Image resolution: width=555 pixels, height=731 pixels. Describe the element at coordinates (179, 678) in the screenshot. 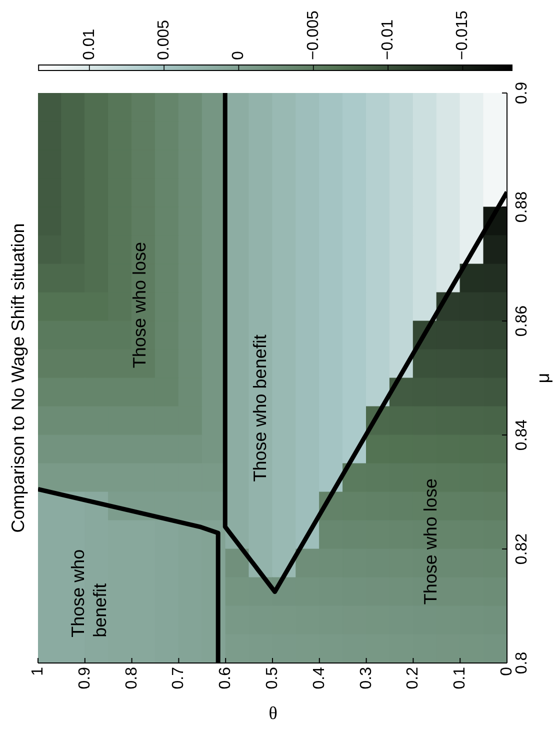

I see `x-tick-label: 0.7` at that location.